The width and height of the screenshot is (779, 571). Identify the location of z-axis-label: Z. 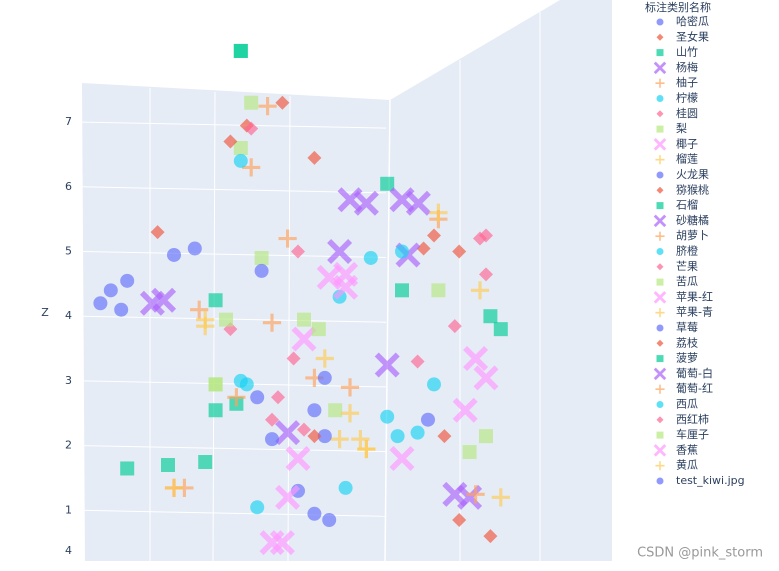
(45, 312).